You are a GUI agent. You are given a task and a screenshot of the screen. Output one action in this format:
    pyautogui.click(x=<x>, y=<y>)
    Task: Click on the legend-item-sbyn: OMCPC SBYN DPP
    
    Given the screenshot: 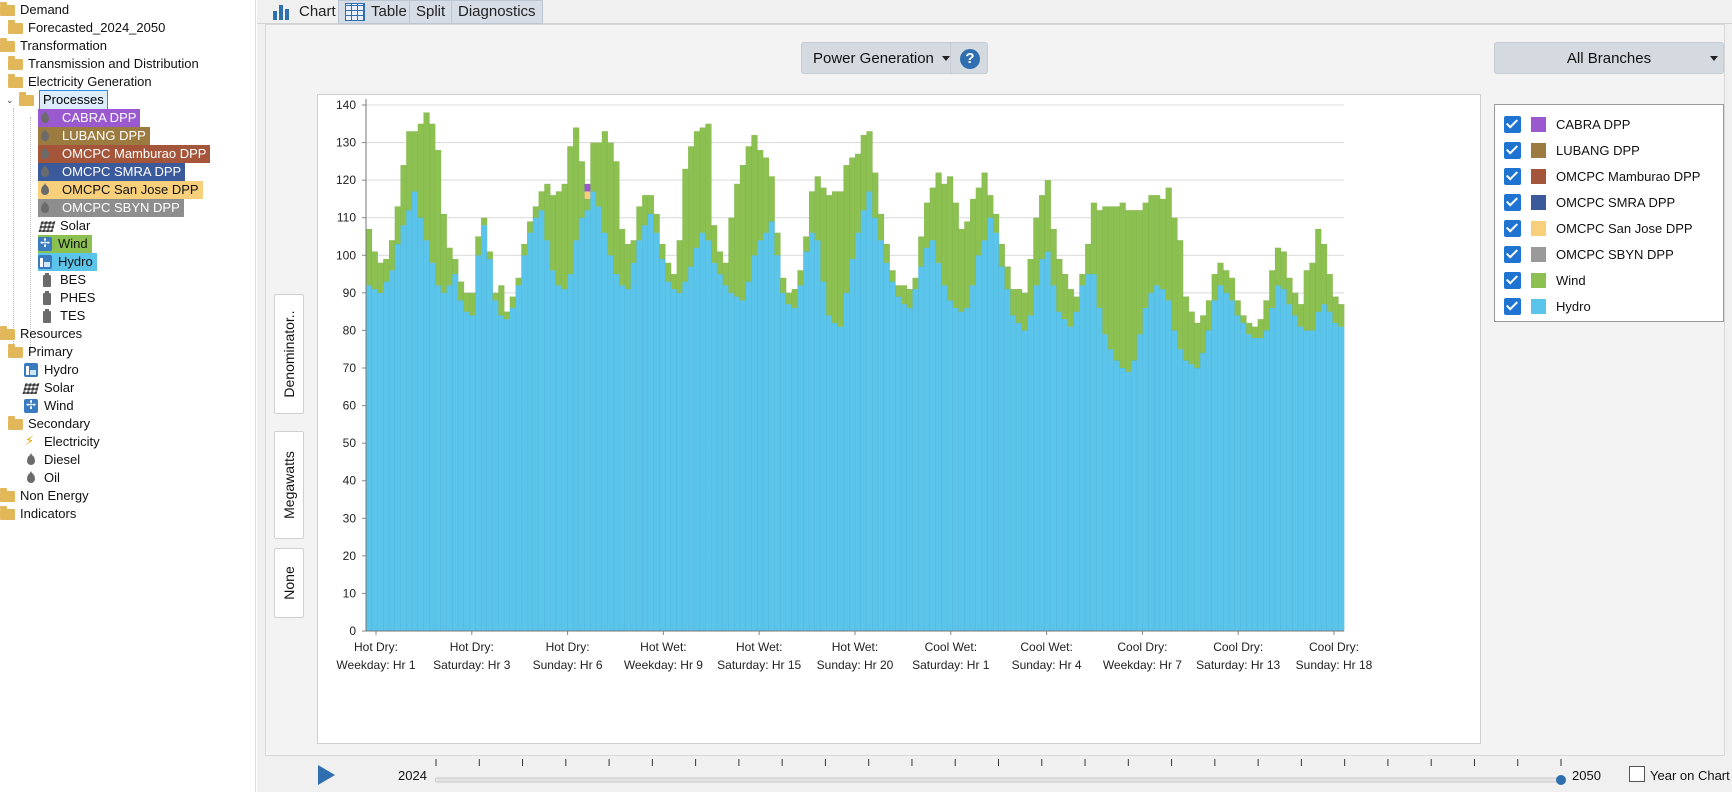 What is the action you would take?
    pyautogui.click(x=1589, y=254)
    